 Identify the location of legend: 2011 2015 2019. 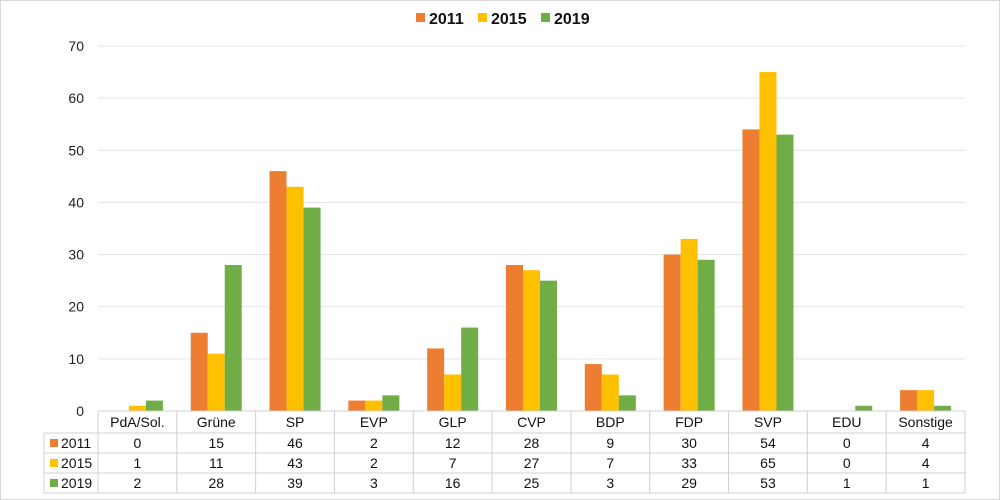
(503, 19).